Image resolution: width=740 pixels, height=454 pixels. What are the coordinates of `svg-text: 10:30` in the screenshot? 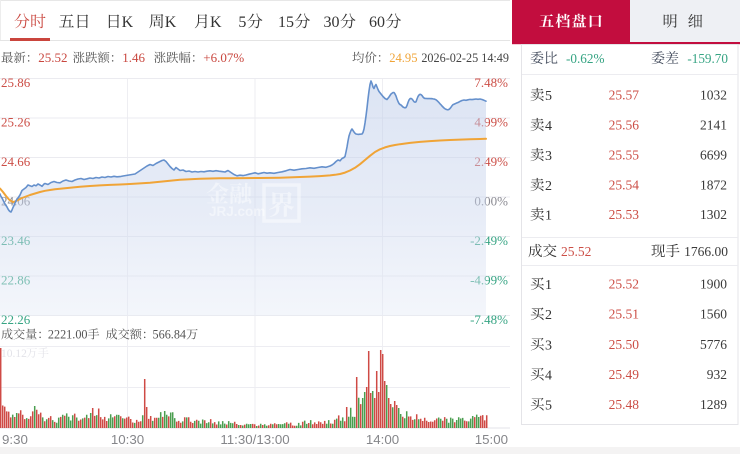 It's located at (127, 439).